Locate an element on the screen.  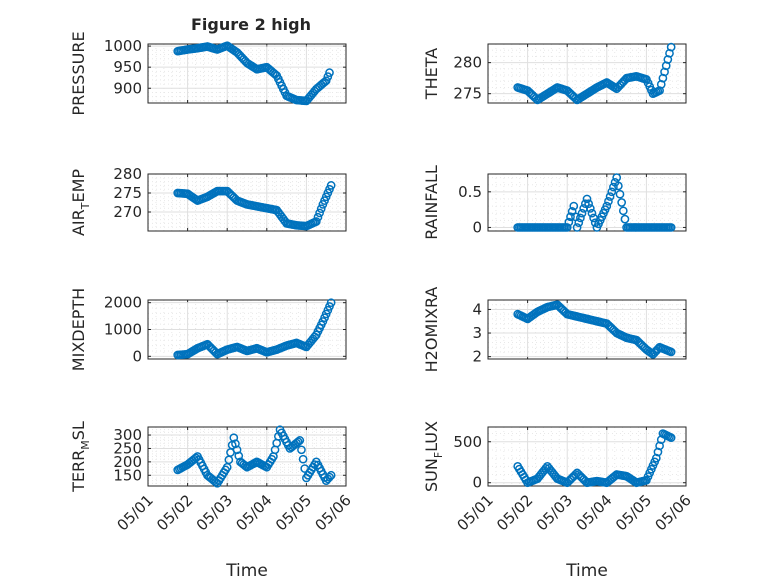
x-tick-label: 05/02 is located at coordinates (174, 512).